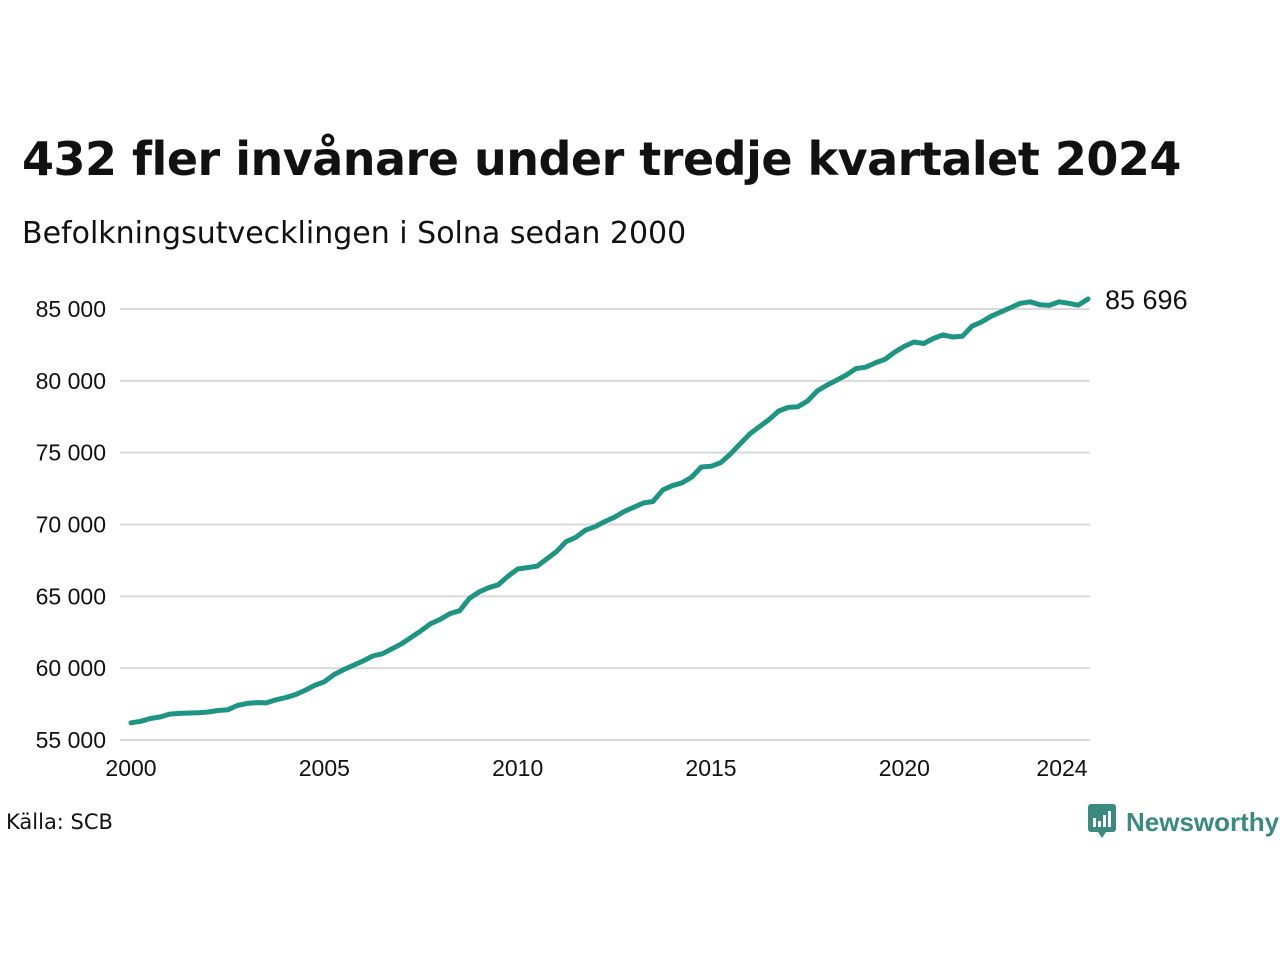 The image size is (1280, 960). I want to click on y-tick-label: 70 000, so click(71, 525).